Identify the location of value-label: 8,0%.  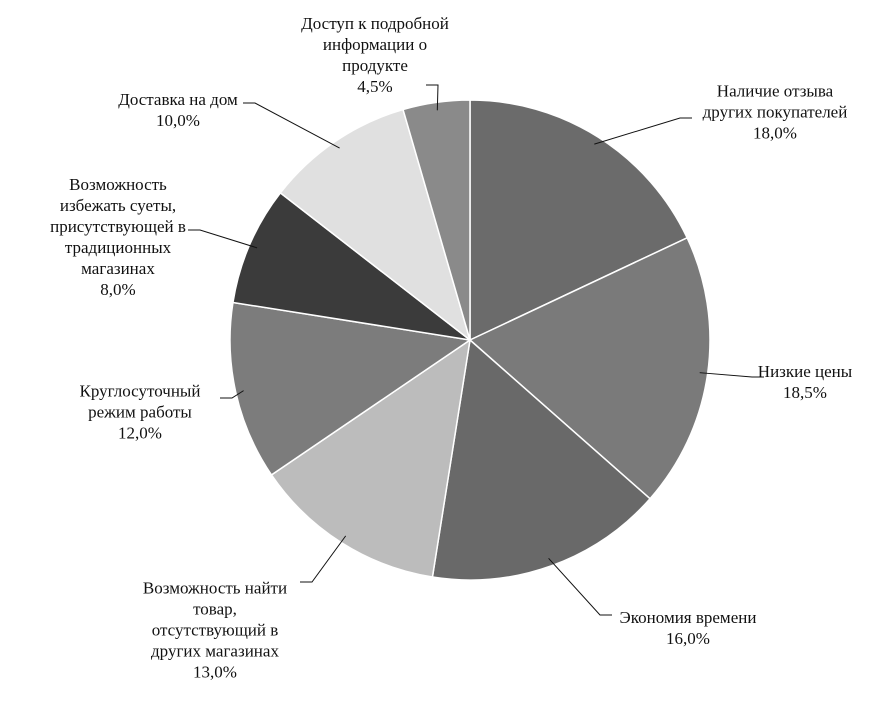
(118, 289).